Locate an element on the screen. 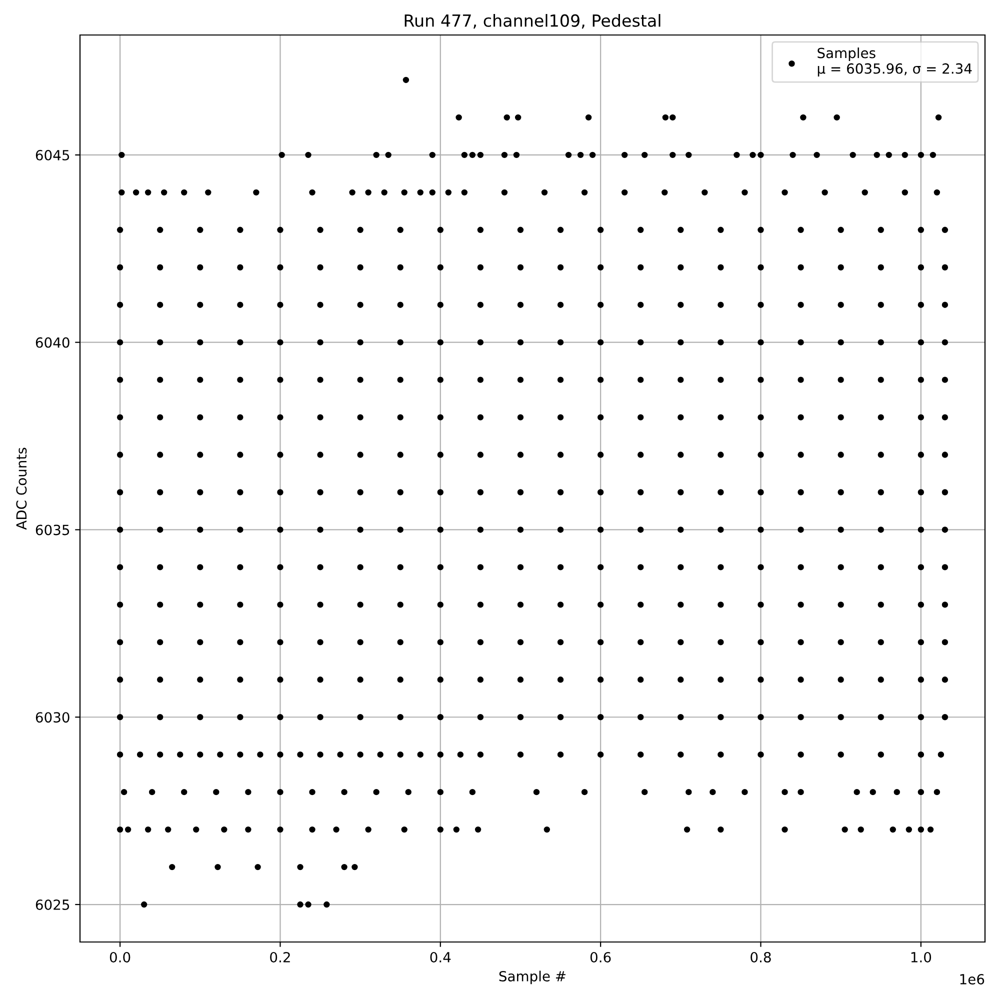 Image resolution: width=1000 pixels, height=1000 pixels. x-tick-label: 1.0 is located at coordinates (921, 957).